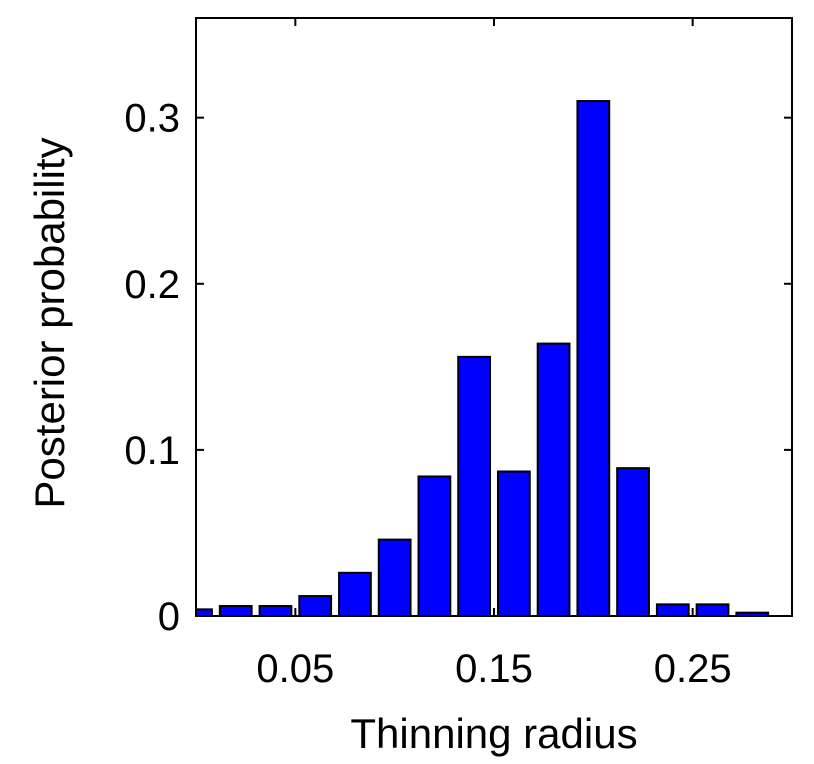 This screenshot has width=814, height=764. I want to click on x-tick-label: 0.15, so click(494, 669).